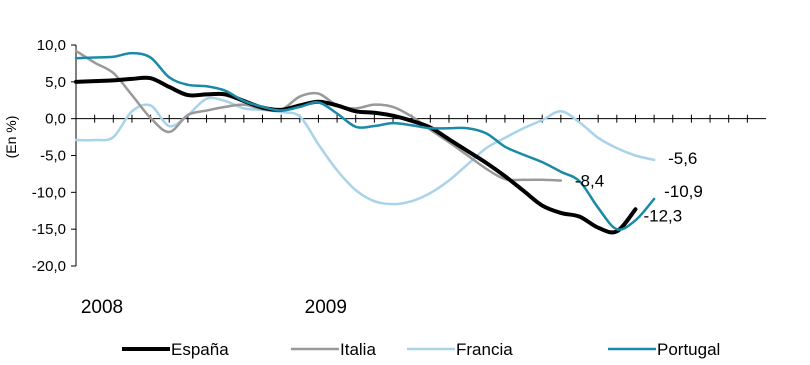  Describe the element at coordinates (200, 349) in the screenshot. I see `legend-label: España` at that location.